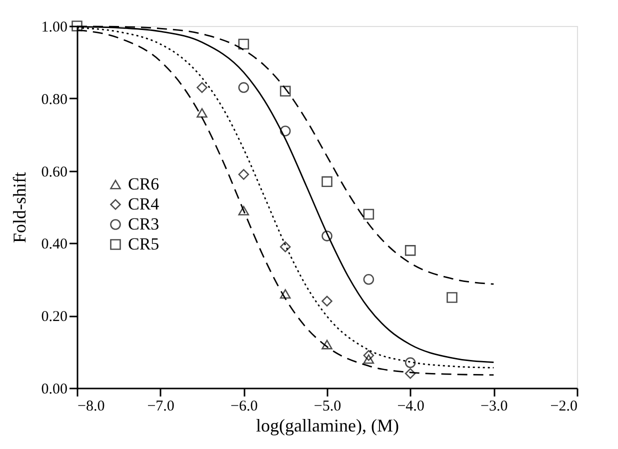 This screenshot has width=618, height=449. I want to click on legend-label: CR3, so click(144, 224).